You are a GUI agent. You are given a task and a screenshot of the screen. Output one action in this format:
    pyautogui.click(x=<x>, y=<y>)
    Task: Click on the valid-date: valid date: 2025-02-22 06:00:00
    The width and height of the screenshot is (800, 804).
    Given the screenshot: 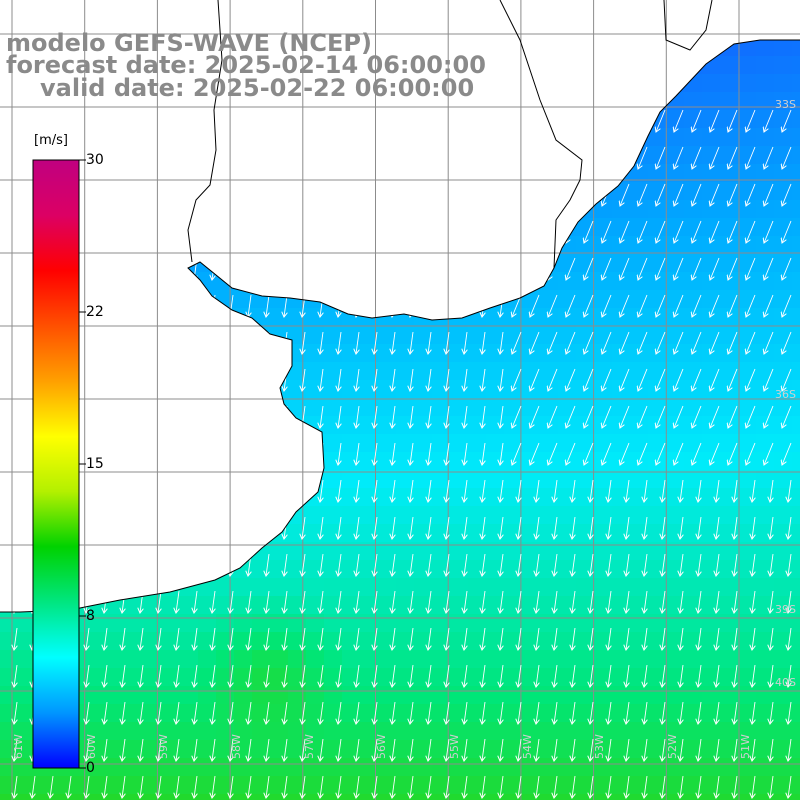 What is the action you would take?
    pyautogui.click(x=257, y=88)
    